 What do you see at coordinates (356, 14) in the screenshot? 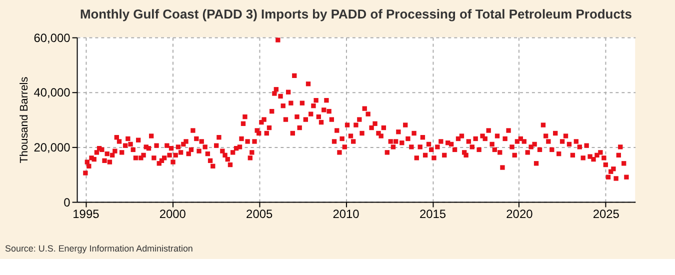
I see `chart-title: Monthly Gulf Coast (PADD 3) Imports by PADD of Processing of Total Petroleum Products` at bounding box center [356, 14].